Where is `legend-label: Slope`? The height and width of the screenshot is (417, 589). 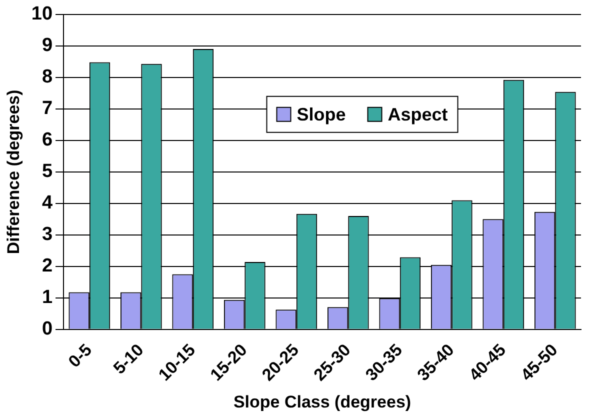 legend-label: Slope is located at coordinates (321, 114).